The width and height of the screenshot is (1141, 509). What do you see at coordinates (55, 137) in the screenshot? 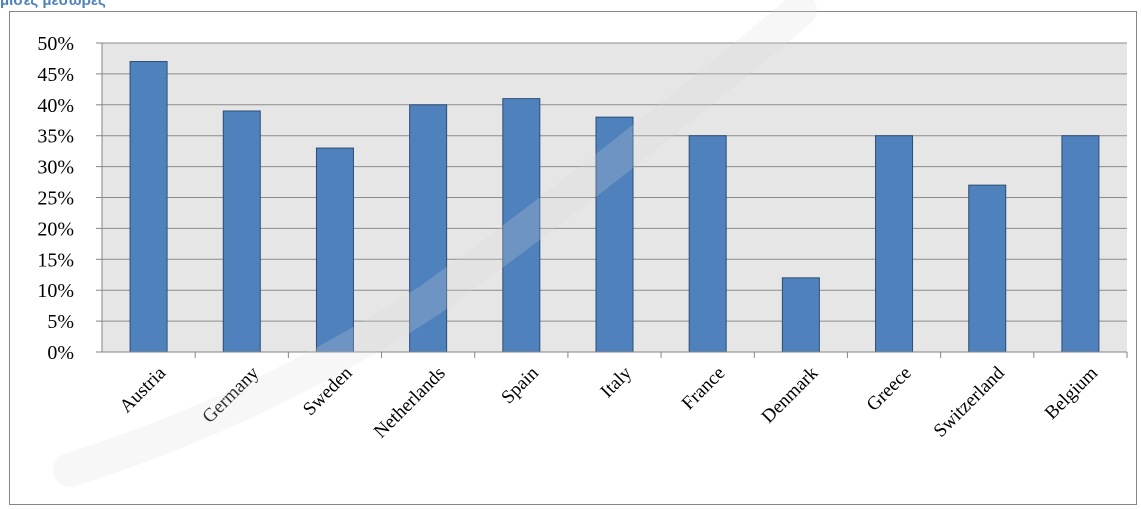
I see `y-tick-label: 35%` at bounding box center [55, 137].